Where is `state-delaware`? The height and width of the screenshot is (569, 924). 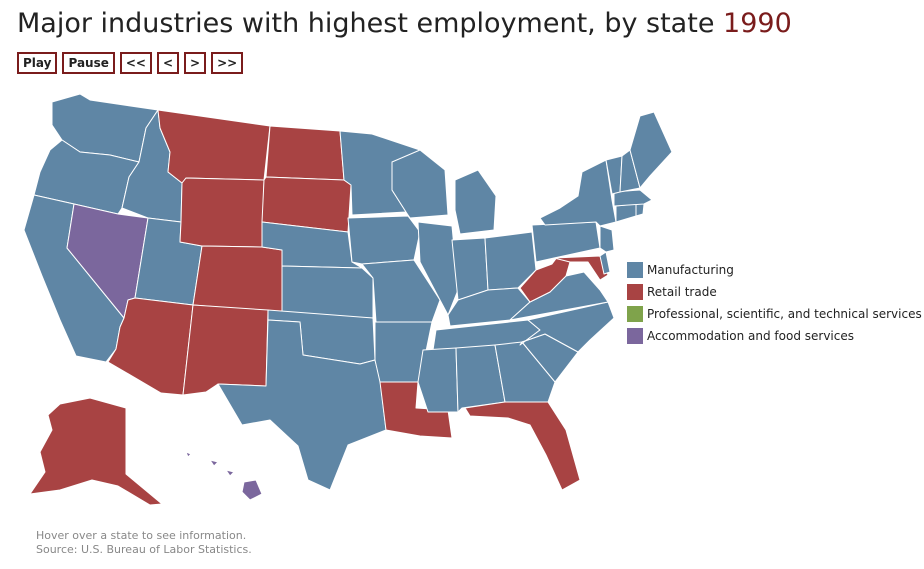
state-delaware is located at coordinates (605, 263).